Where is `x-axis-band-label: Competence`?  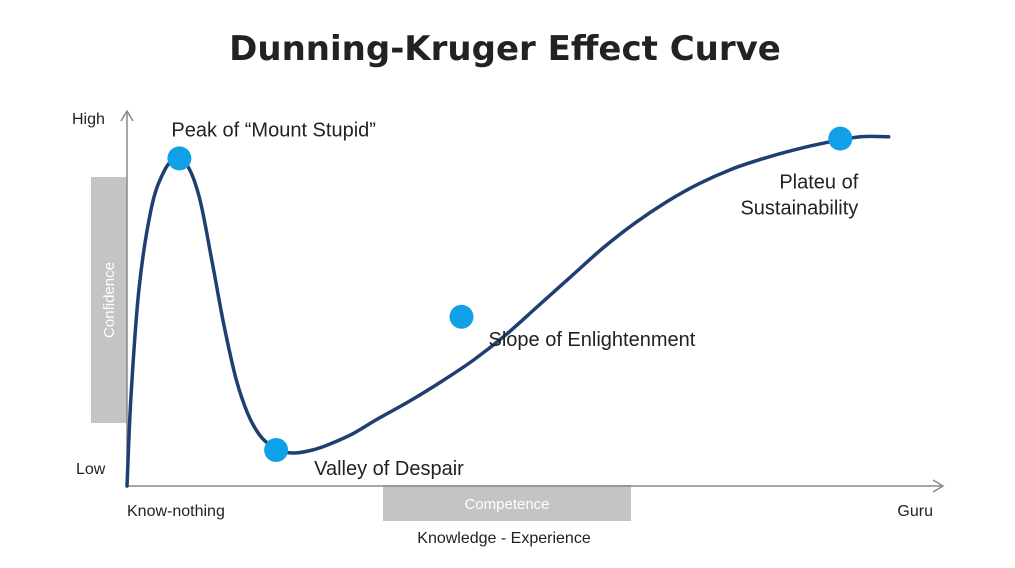 x-axis-band-label: Competence is located at coordinates (506, 504).